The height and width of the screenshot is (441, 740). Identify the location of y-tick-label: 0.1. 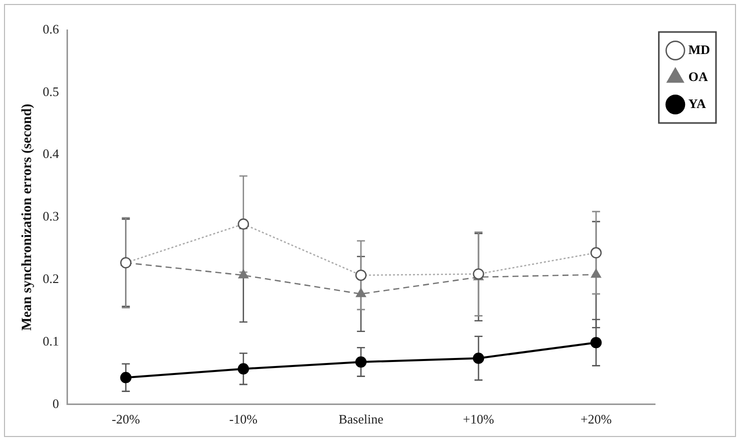
(51, 340).